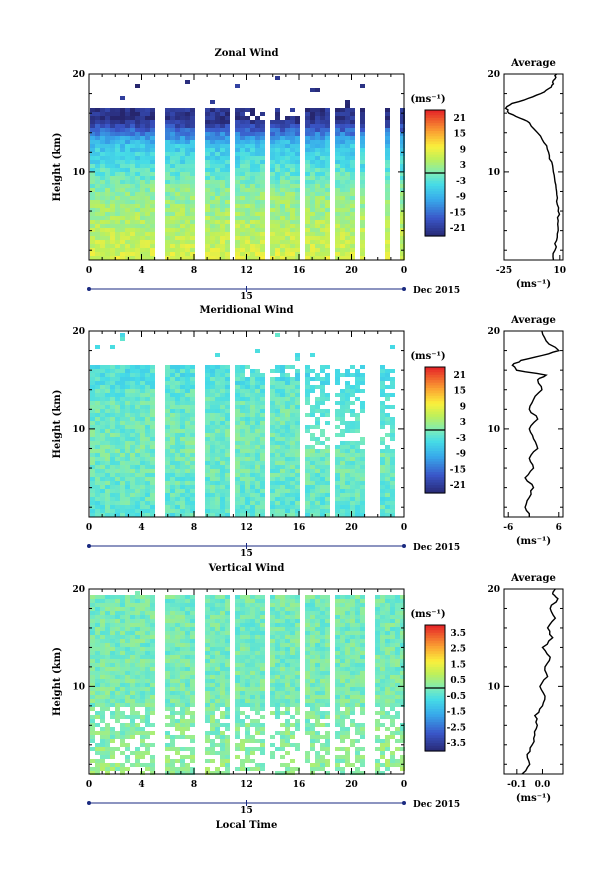 The image size is (616, 873). I want to click on chart-title-1: Zonal Wind, so click(246, 53).